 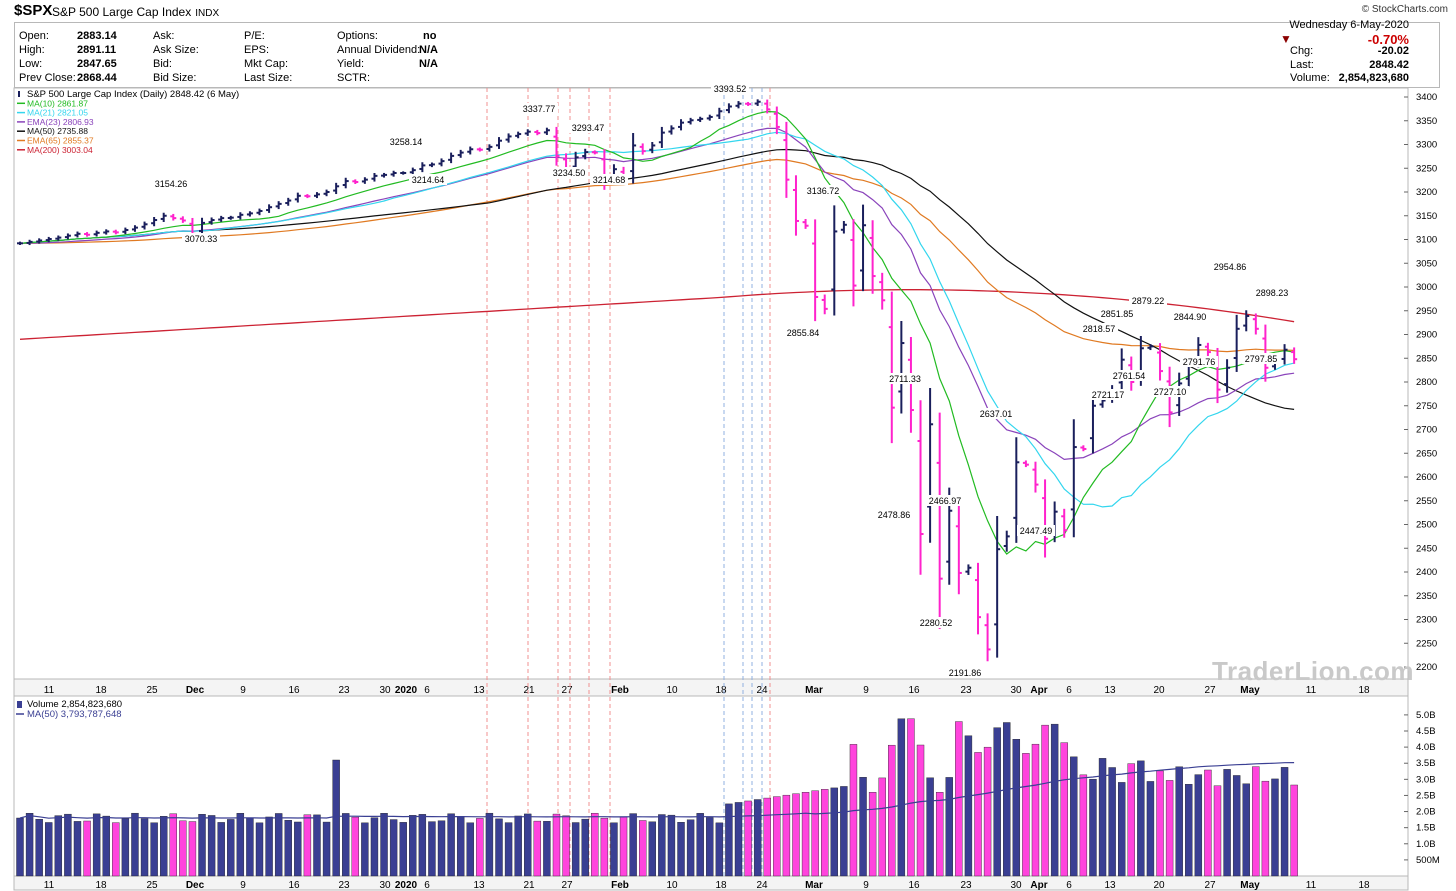 I want to click on price-legend-label: EMA(23) 2806.93, so click(x=60, y=122).